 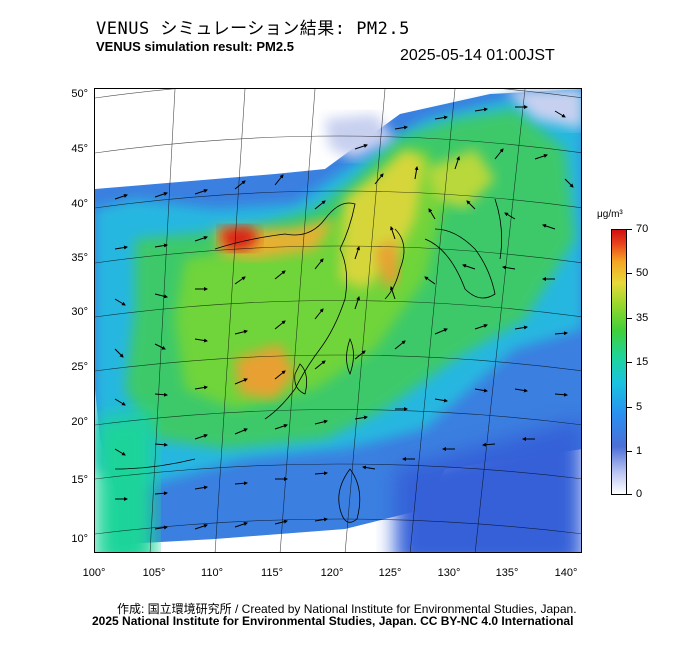 I want to click on colorbar-label-15: 15, so click(x=642, y=362).